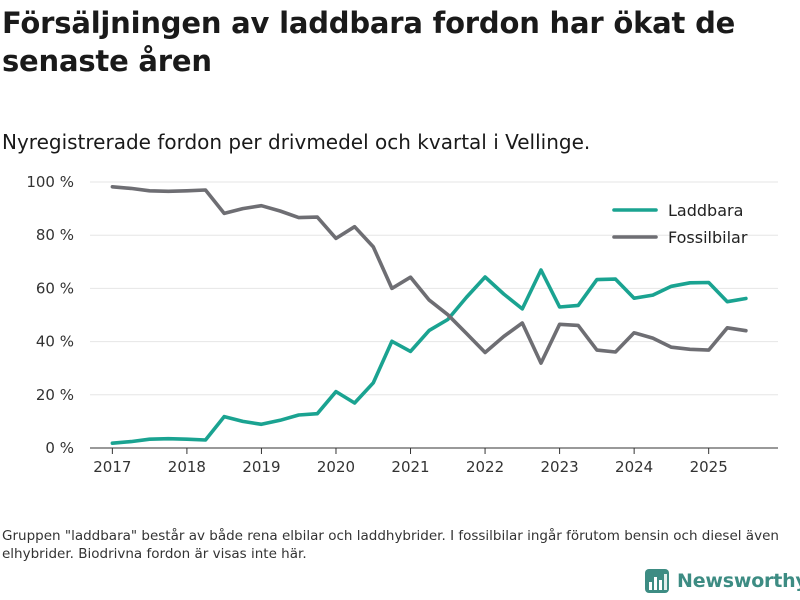  What do you see at coordinates (657, 581) in the screenshot?
I see `newsworthy-logo-icon` at bounding box center [657, 581].